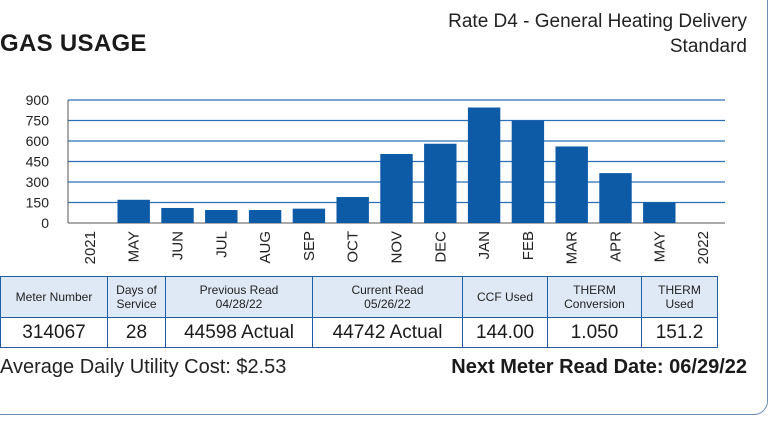  Describe the element at coordinates (73, 43) in the screenshot. I see `page-title: GAS USAGE` at that location.